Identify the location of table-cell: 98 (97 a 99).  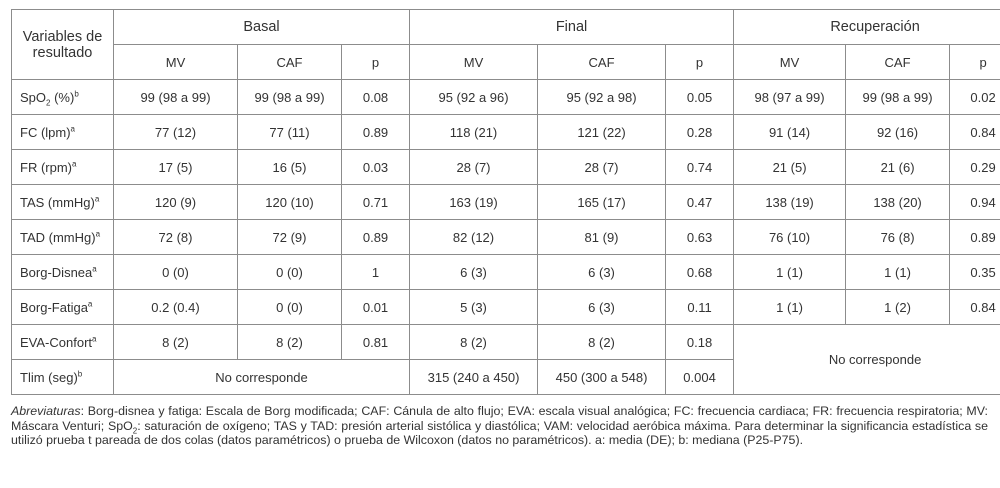
(790, 97).